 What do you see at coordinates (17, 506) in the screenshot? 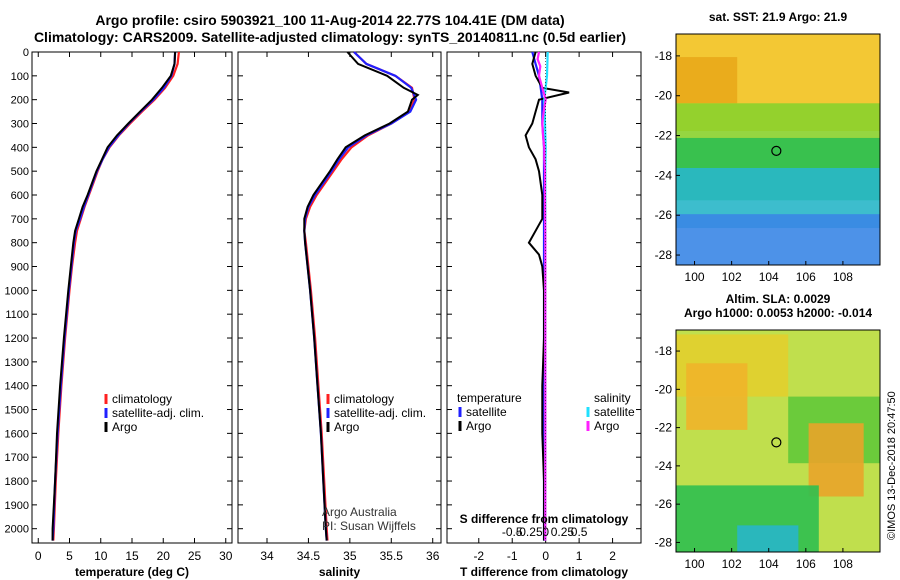
I see `y-tick-label: 1900` at bounding box center [17, 506].